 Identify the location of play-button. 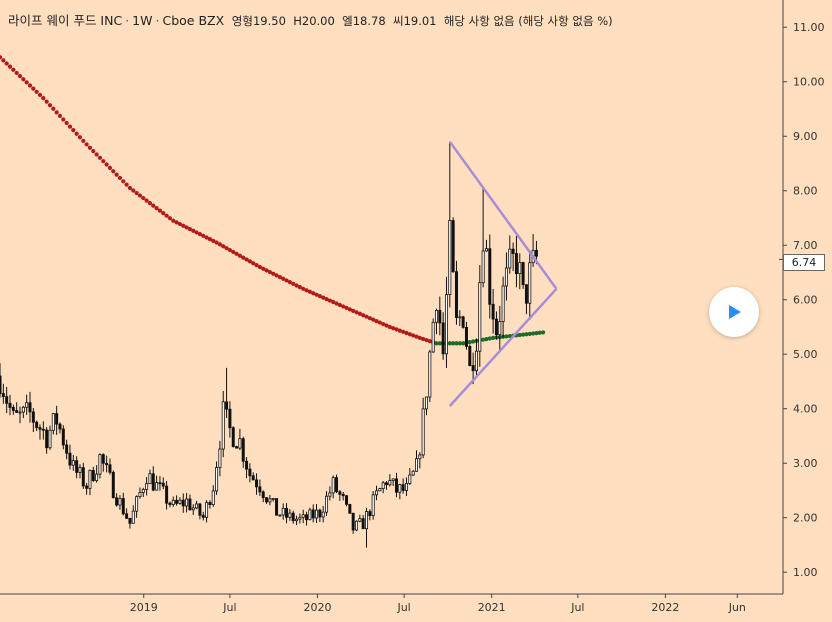
(734, 312).